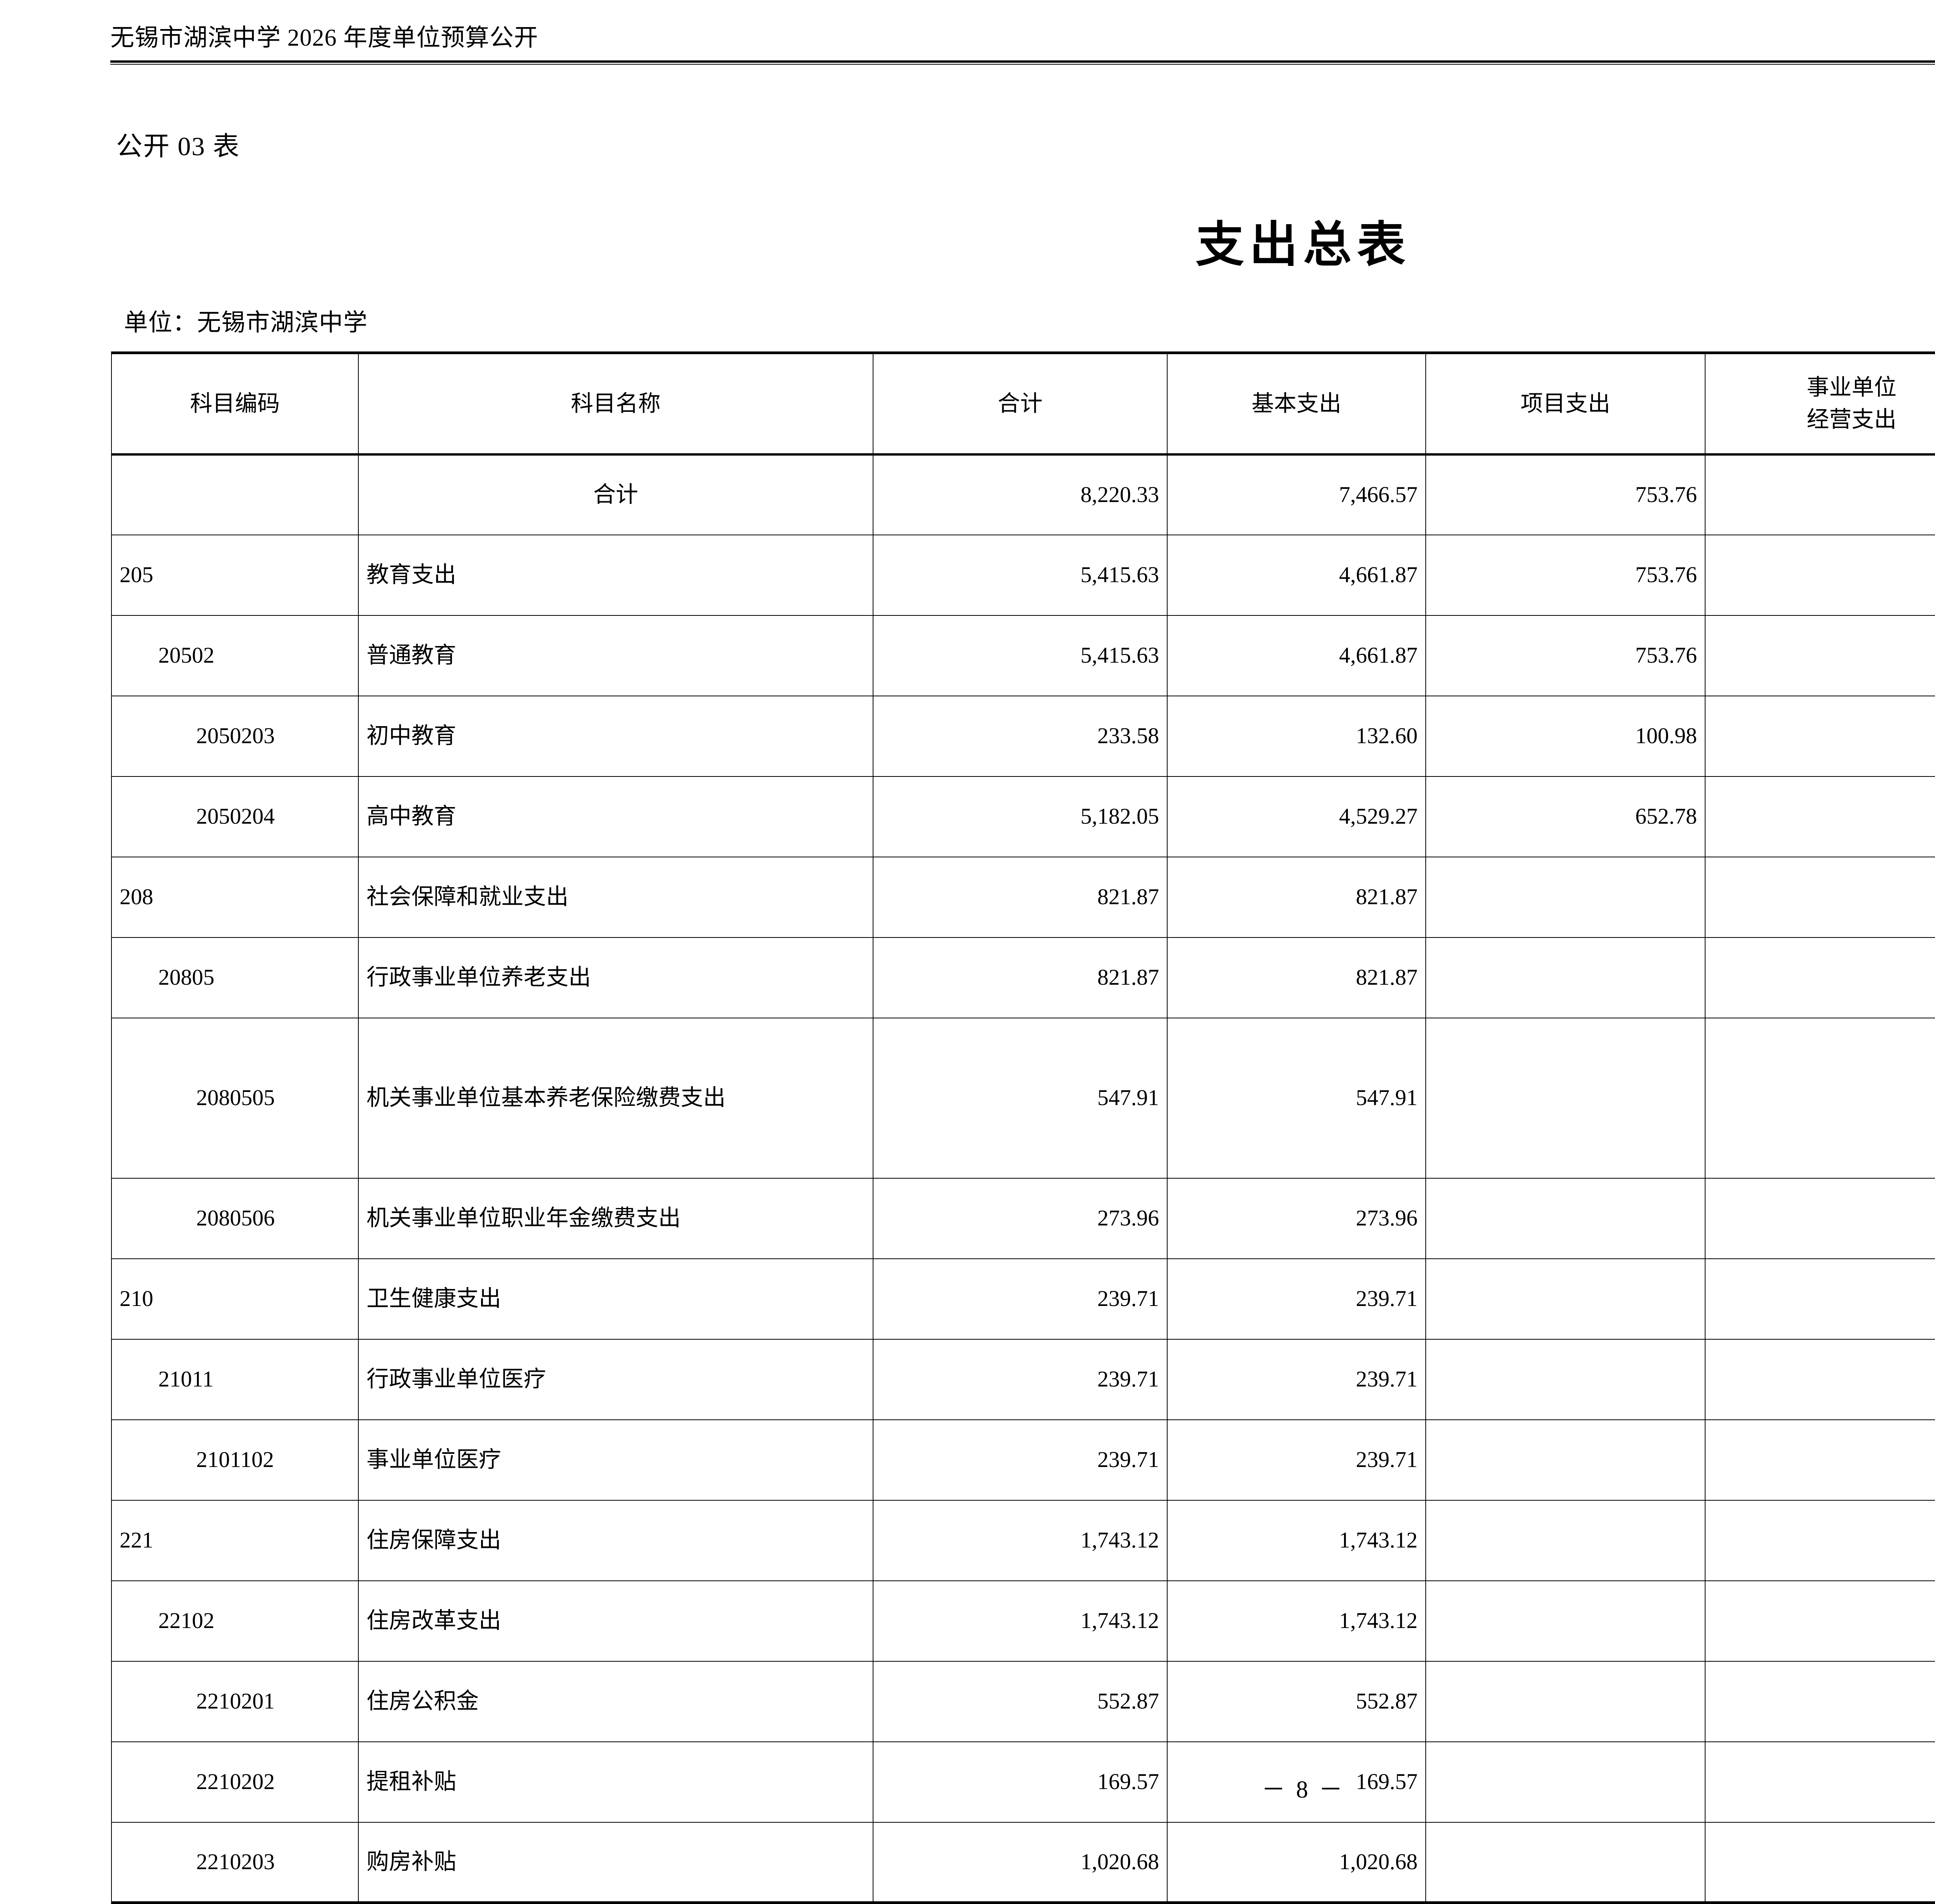 This screenshot has width=1935, height=1904. Describe the element at coordinates (235, 1862) in the screenshot. I see `cell-subject-code: 2210203` at that location.